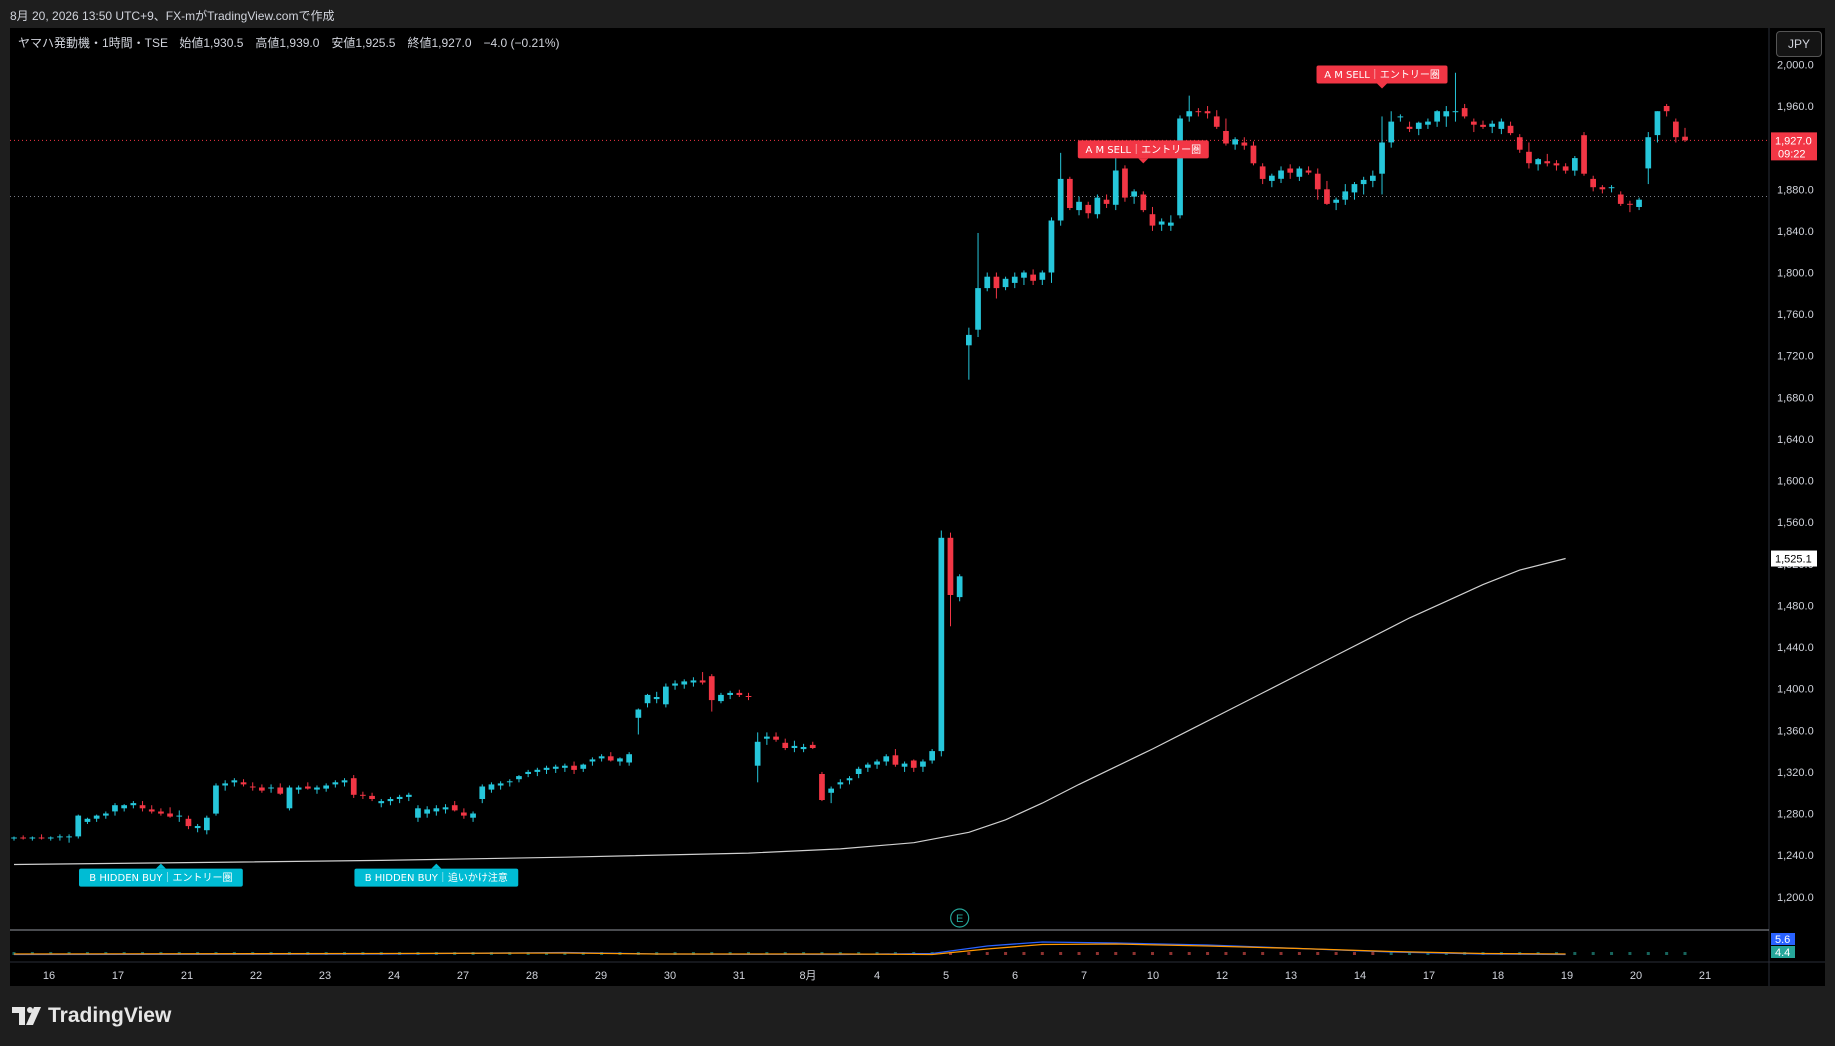  I want to click on currency-button: JPY, so click(1799, 44).